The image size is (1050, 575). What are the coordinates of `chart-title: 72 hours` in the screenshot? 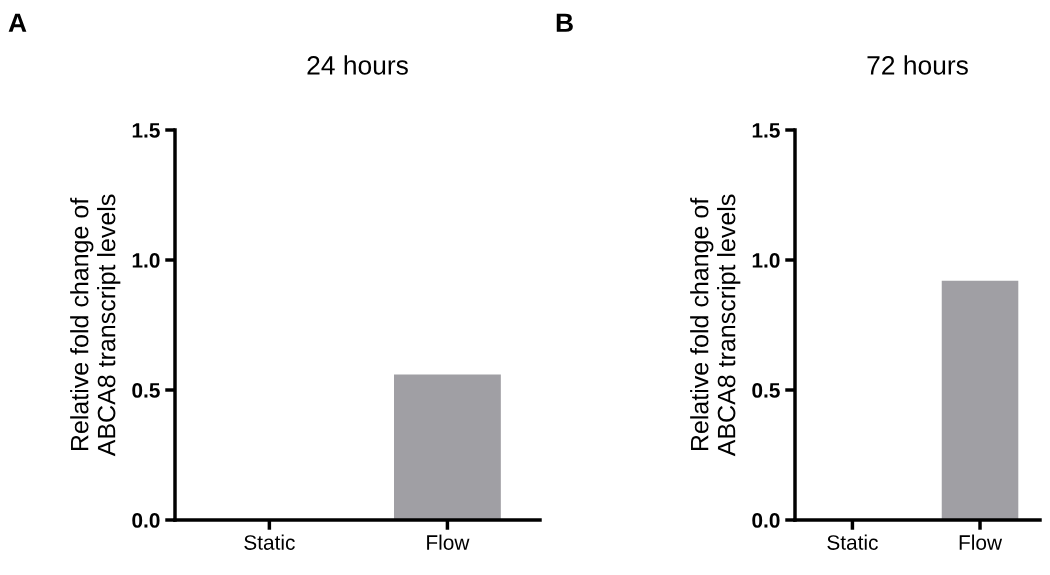 It's located at (917, 65).